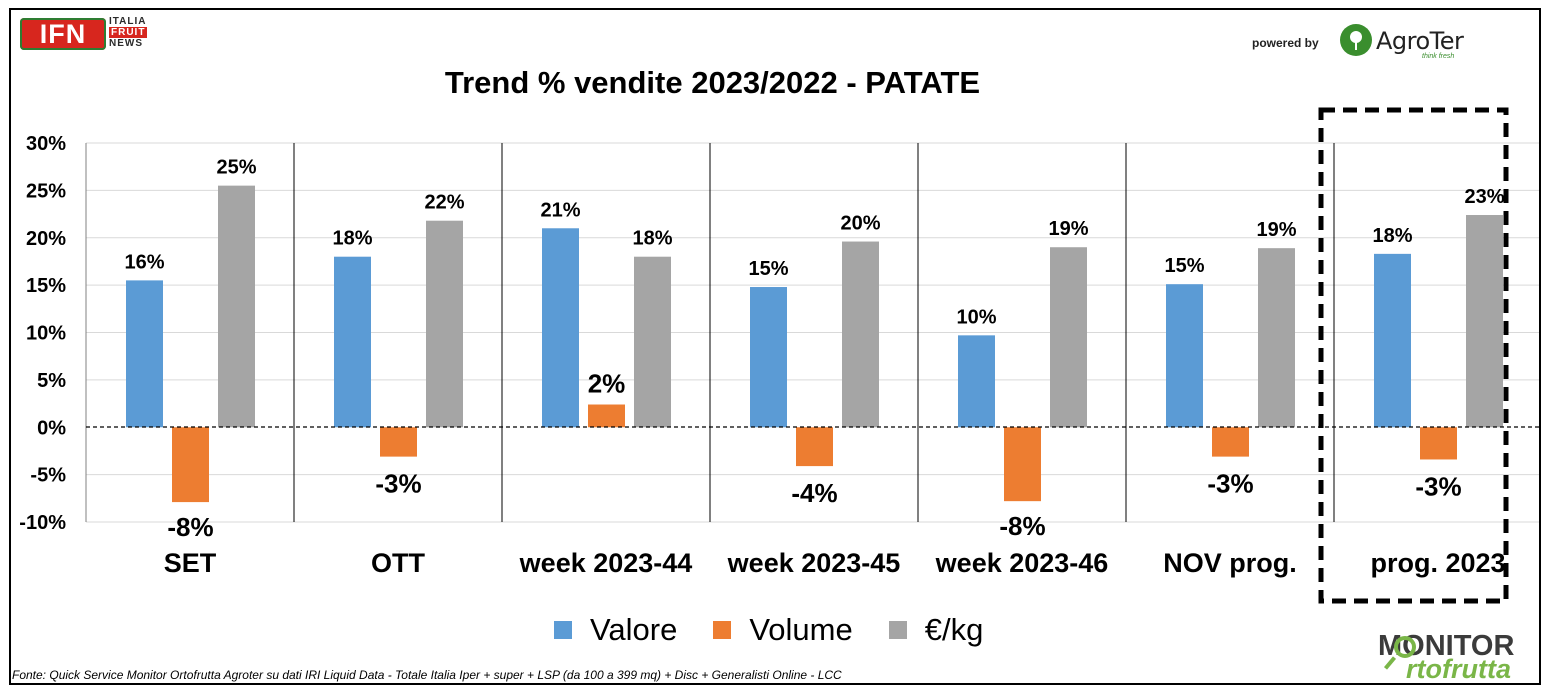  I want to click on legend-item-valore: Valore, so click(615, 630).